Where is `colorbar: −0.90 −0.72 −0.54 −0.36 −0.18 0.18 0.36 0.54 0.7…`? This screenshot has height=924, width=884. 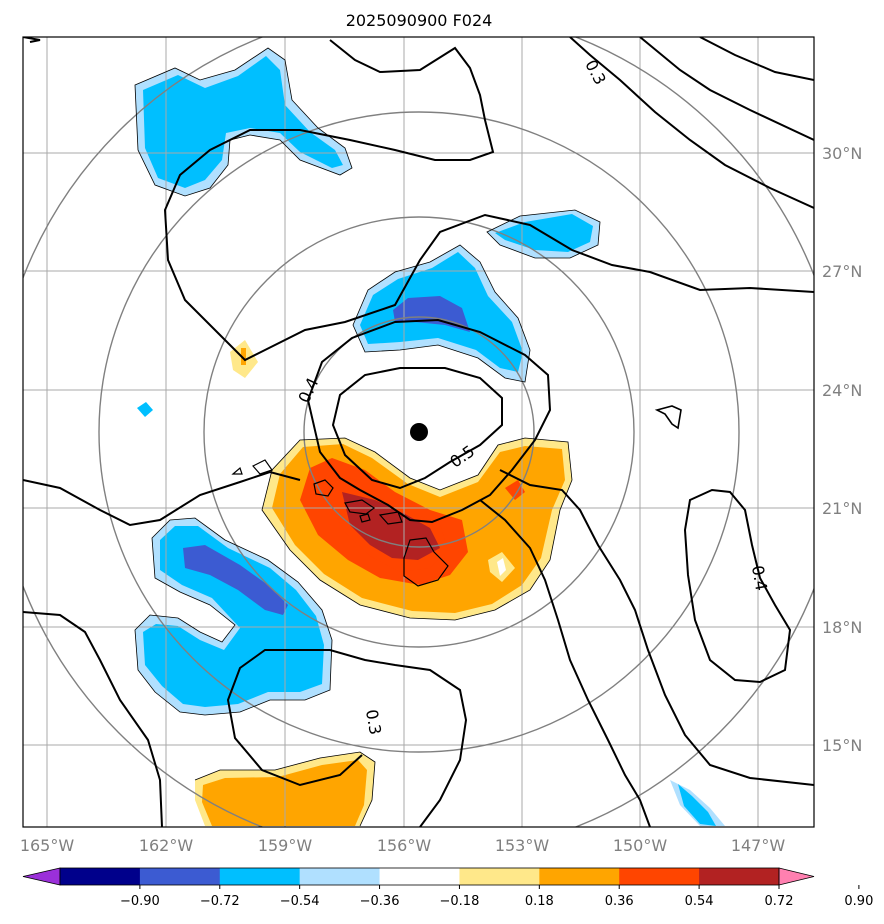 colorbar: −0.90 −0.72 −0.54 −0.36 −0.18 0.18 0.36 0.54 0.7… is located at coordinates (447, 888).